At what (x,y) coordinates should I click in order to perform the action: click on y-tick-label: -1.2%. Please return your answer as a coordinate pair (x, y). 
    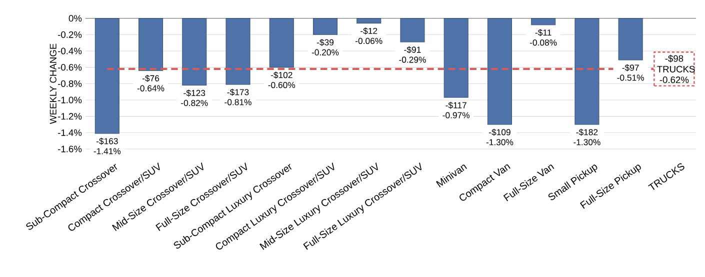
    Looking at the image, I should click on (70, 116).